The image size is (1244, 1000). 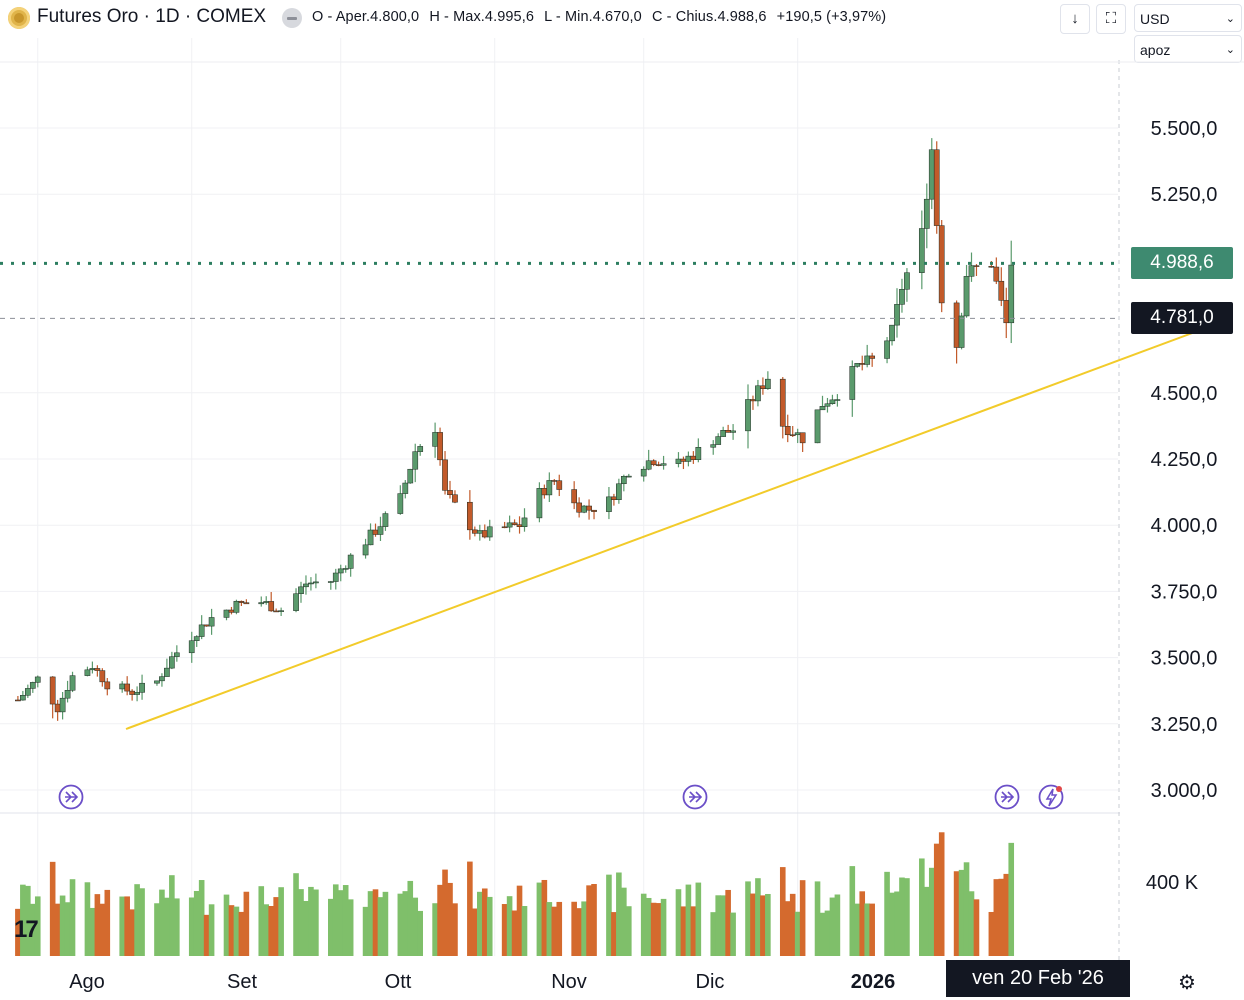 What do you see at coordinates (1111, 19) in the screenshot?
I see `fullscreen-button: ⛶` at bounding box center [1111, 19].